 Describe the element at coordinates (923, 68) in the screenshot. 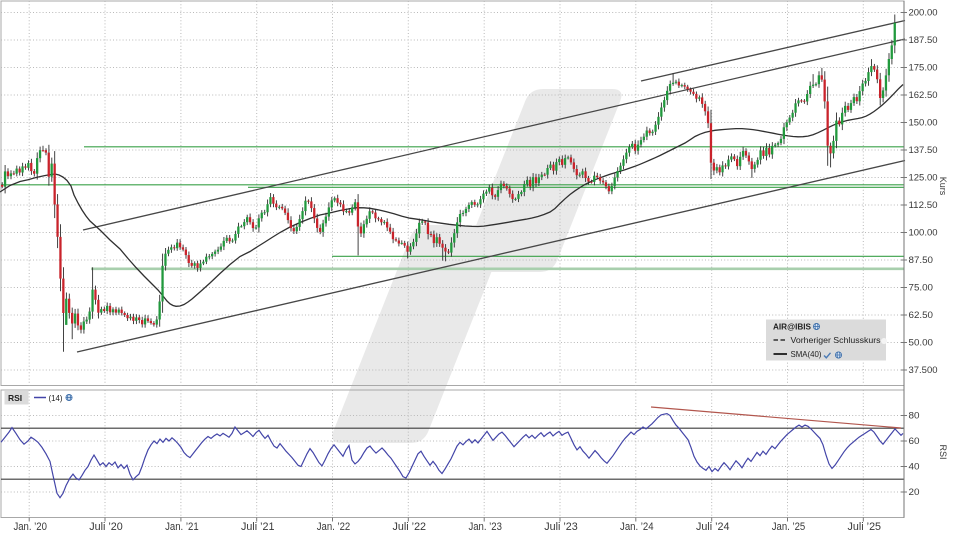

I see `svg-text: 175.00` at that location.